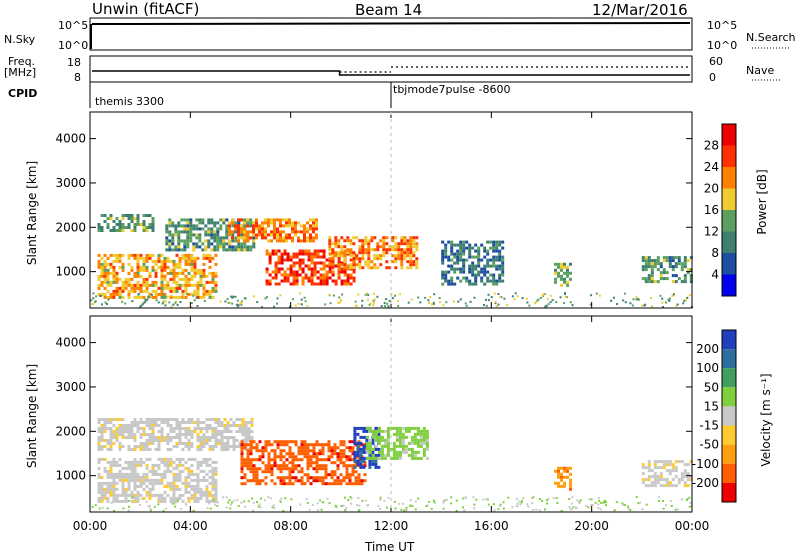 The image size is (800, 554). What do you see at coordinates (705, 483) in the screenshot?
I see `velocity-colorbar-tick-1: -200` at bounding box center [705, 483].